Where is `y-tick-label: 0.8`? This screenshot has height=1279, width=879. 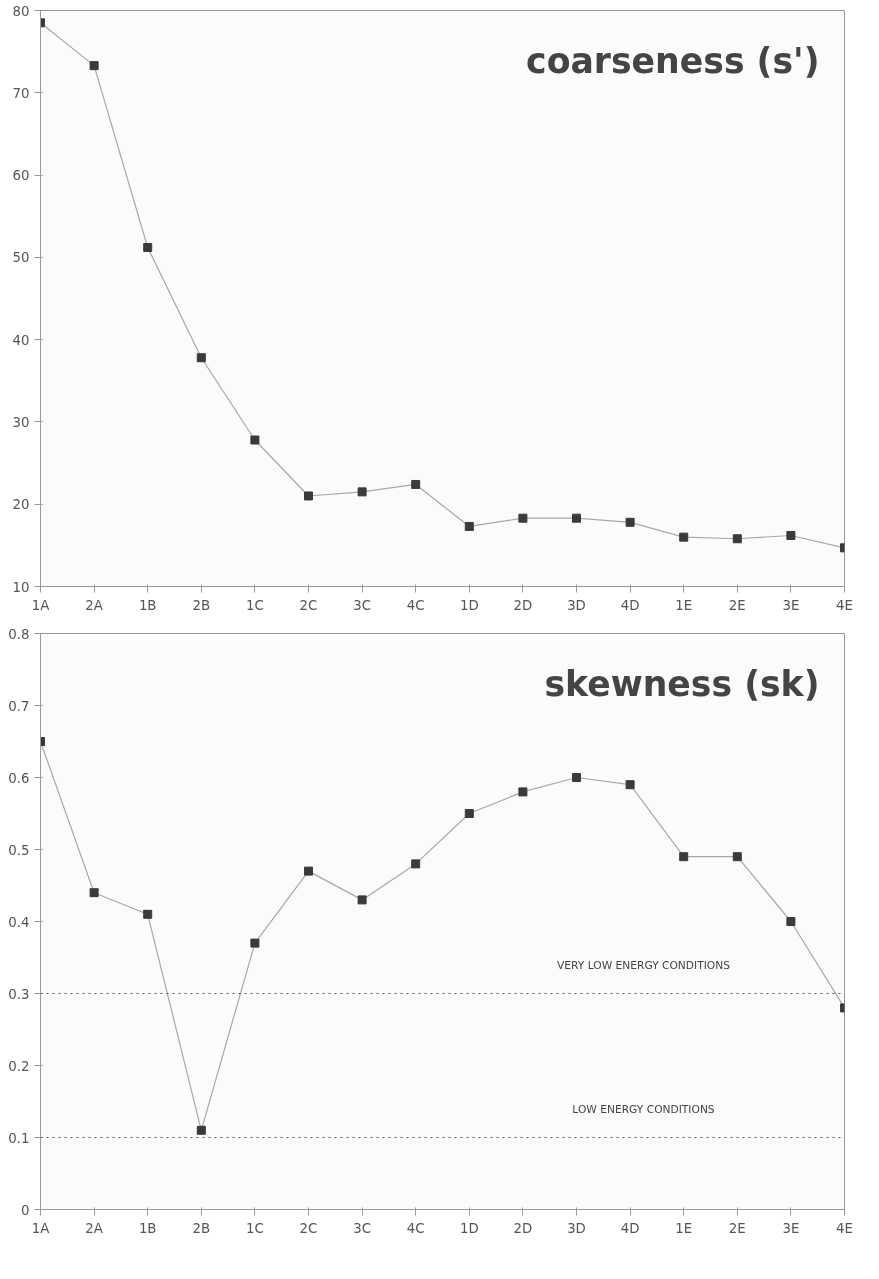 y-tick-label: 0.8 is located at coordinates (19, 634).